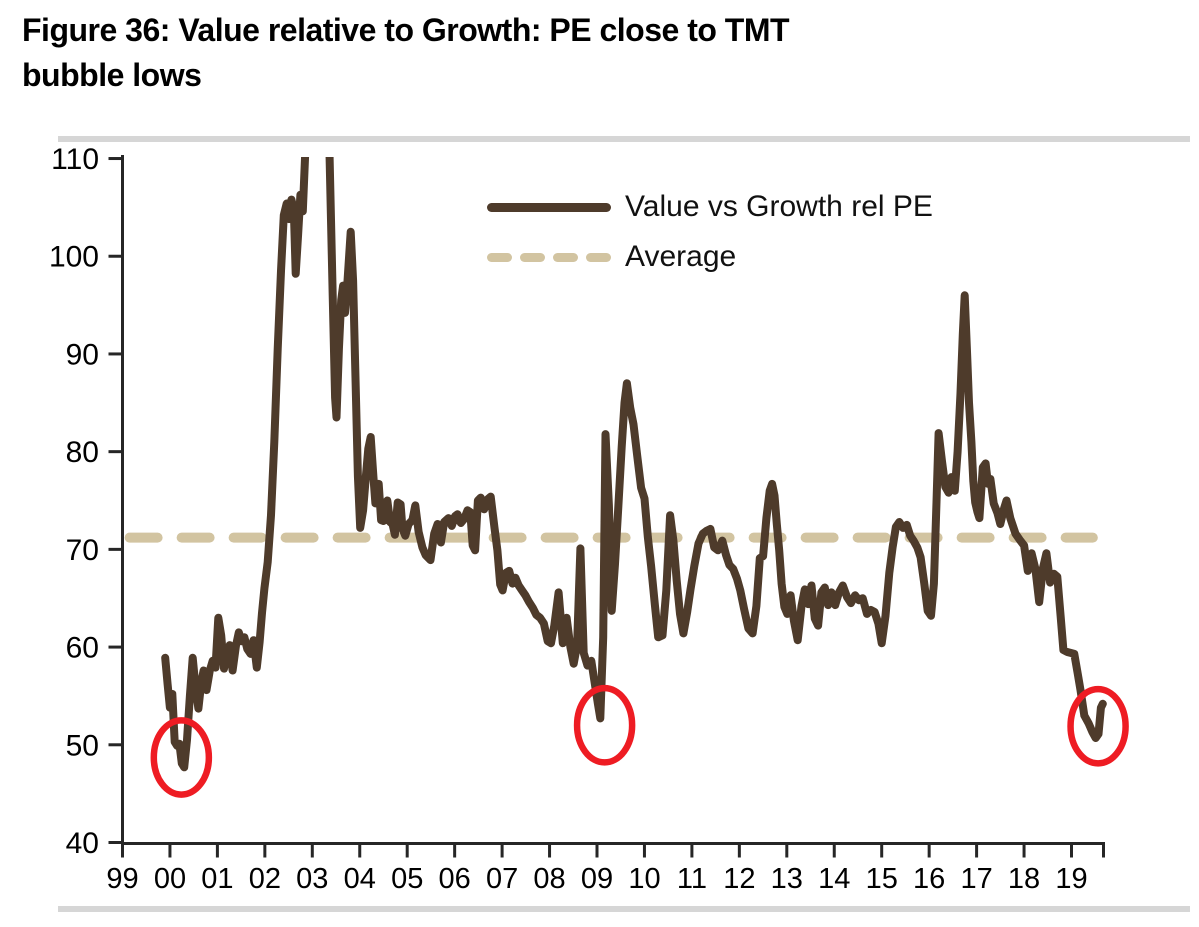 This screenshot has width=1199, height=927. What do you see at coordinates (681, 256) in the screenshot?
I see `legend-label-average: Average` at bounding box center [681, 256].